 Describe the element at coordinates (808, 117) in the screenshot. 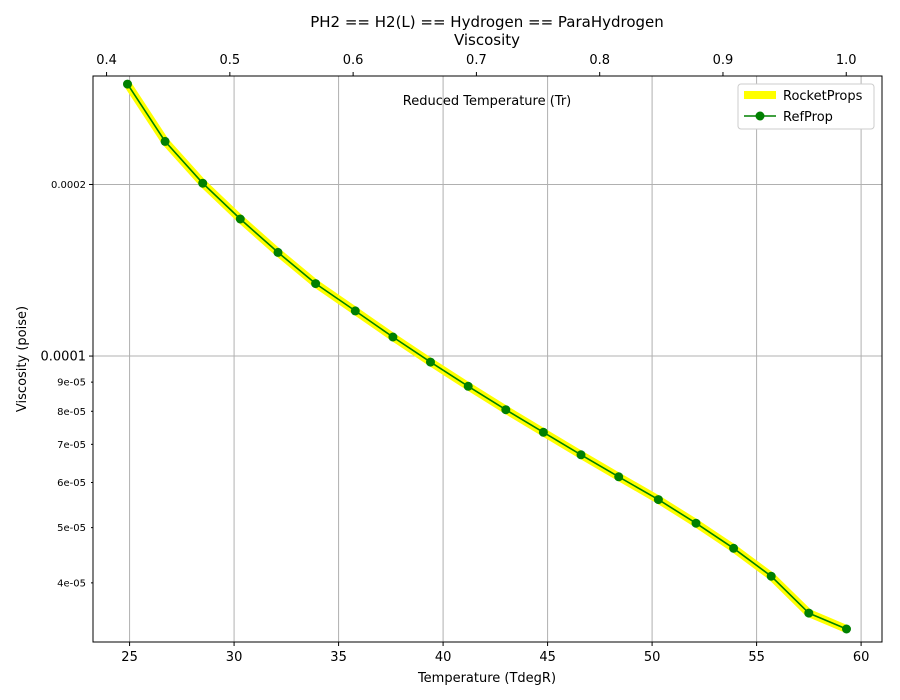

I see `legend-label-refprop: RefProp` at that location.